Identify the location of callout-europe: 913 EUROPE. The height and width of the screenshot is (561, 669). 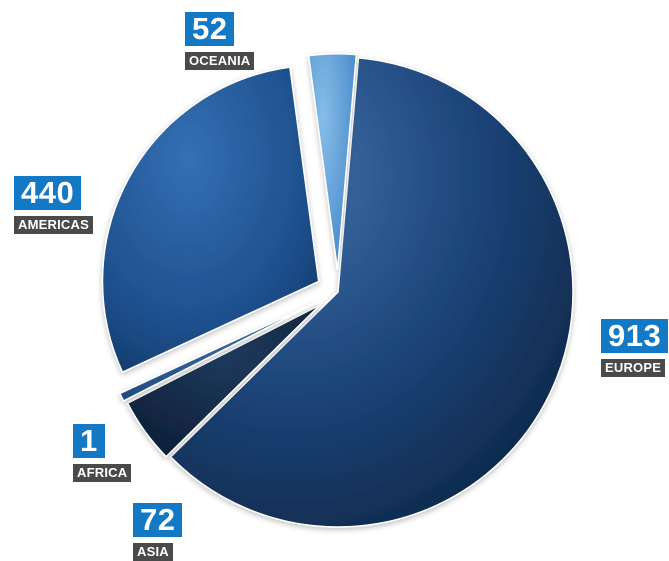
(635, 348).